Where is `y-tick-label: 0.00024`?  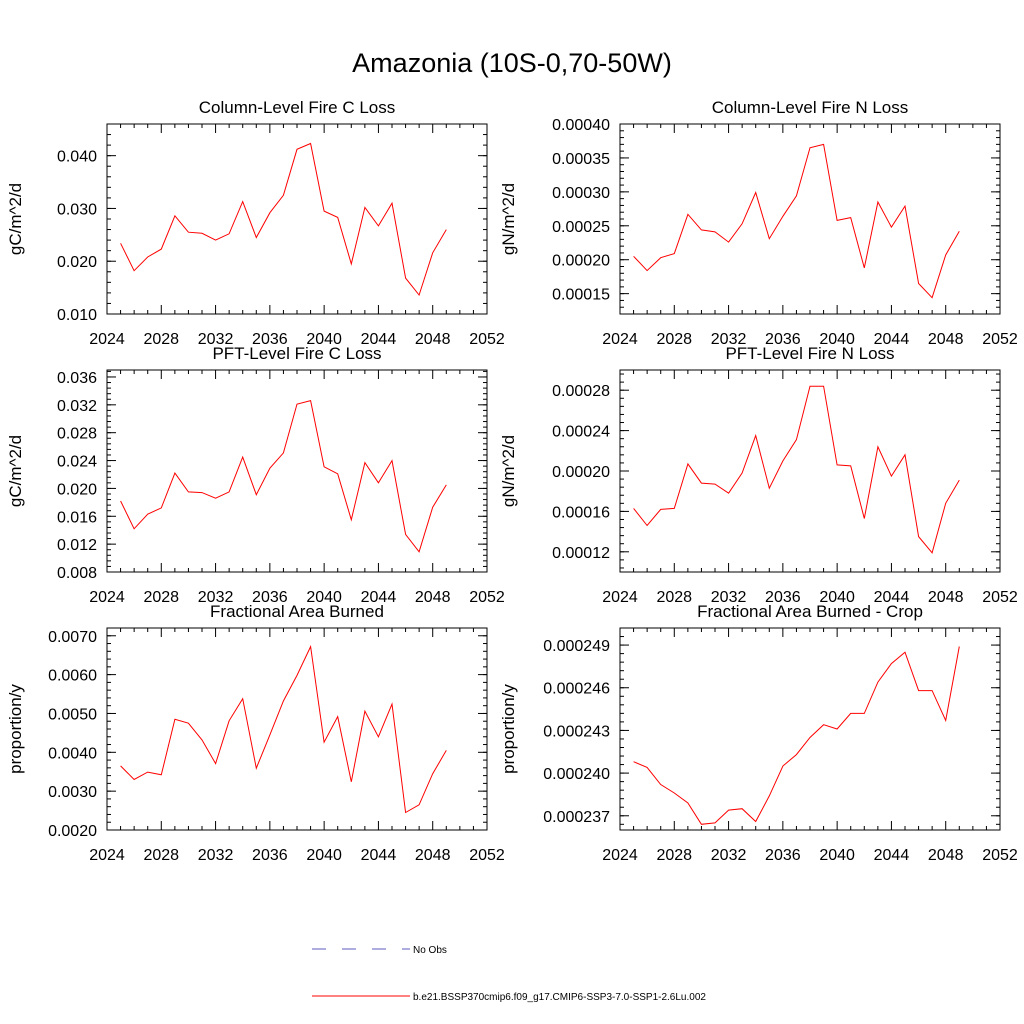
y-tick-label: 0.00024 is located at coordinates (581, 432).